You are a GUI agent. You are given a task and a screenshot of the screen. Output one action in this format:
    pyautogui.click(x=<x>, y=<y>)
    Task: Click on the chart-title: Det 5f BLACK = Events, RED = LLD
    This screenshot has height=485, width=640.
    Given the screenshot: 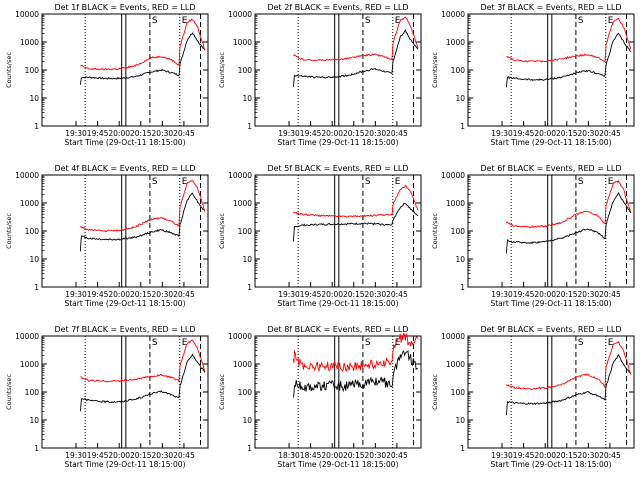 What is the action you would take?
    pyautogui.click(x=337, y=168)
    